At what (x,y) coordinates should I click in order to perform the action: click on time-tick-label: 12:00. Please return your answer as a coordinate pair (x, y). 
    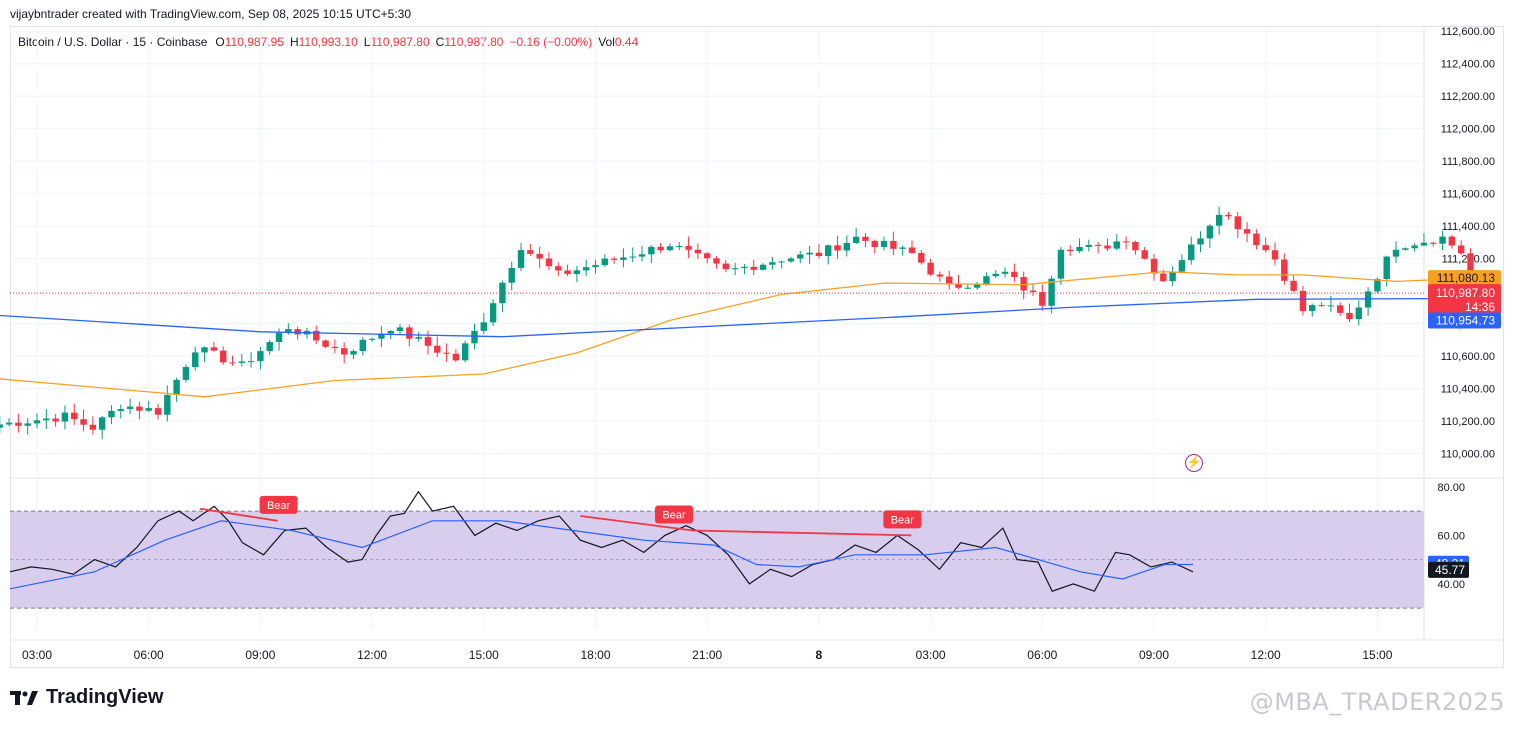
    Looking at the image, I should click on (1266, 655).